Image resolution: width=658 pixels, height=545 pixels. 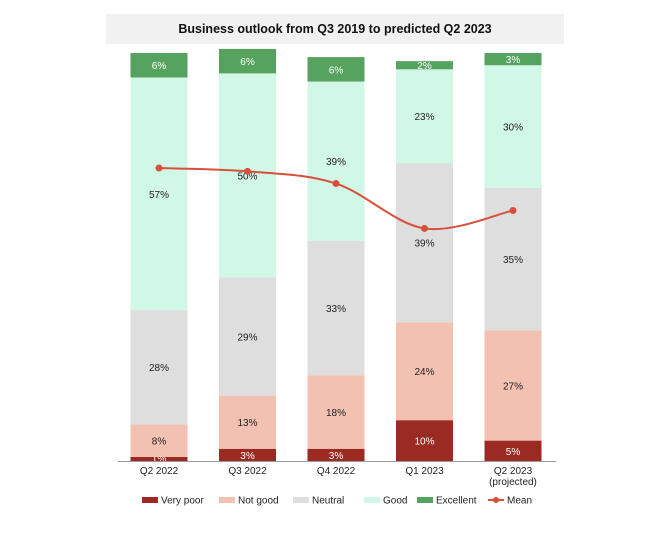 What do you see at coordinates (519, 501) in the screenshot?
I see `legend-label: Mean` at bounding box center [519, 501].